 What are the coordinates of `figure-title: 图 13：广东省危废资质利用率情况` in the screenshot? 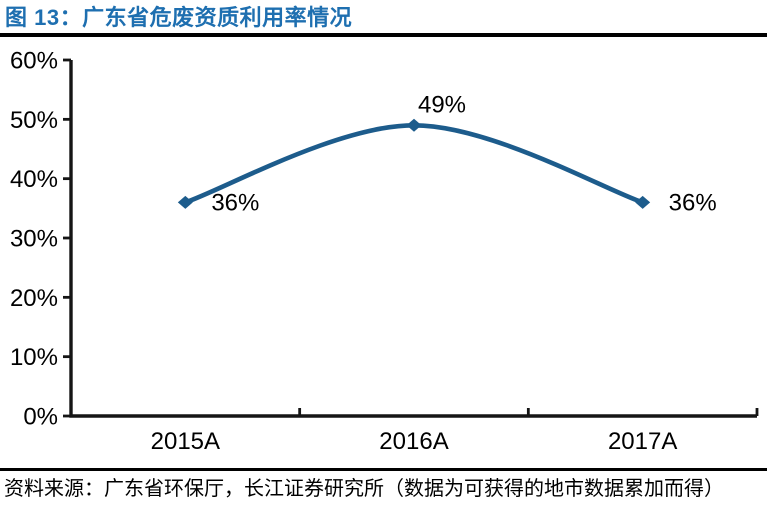 It's located at (179, 17).